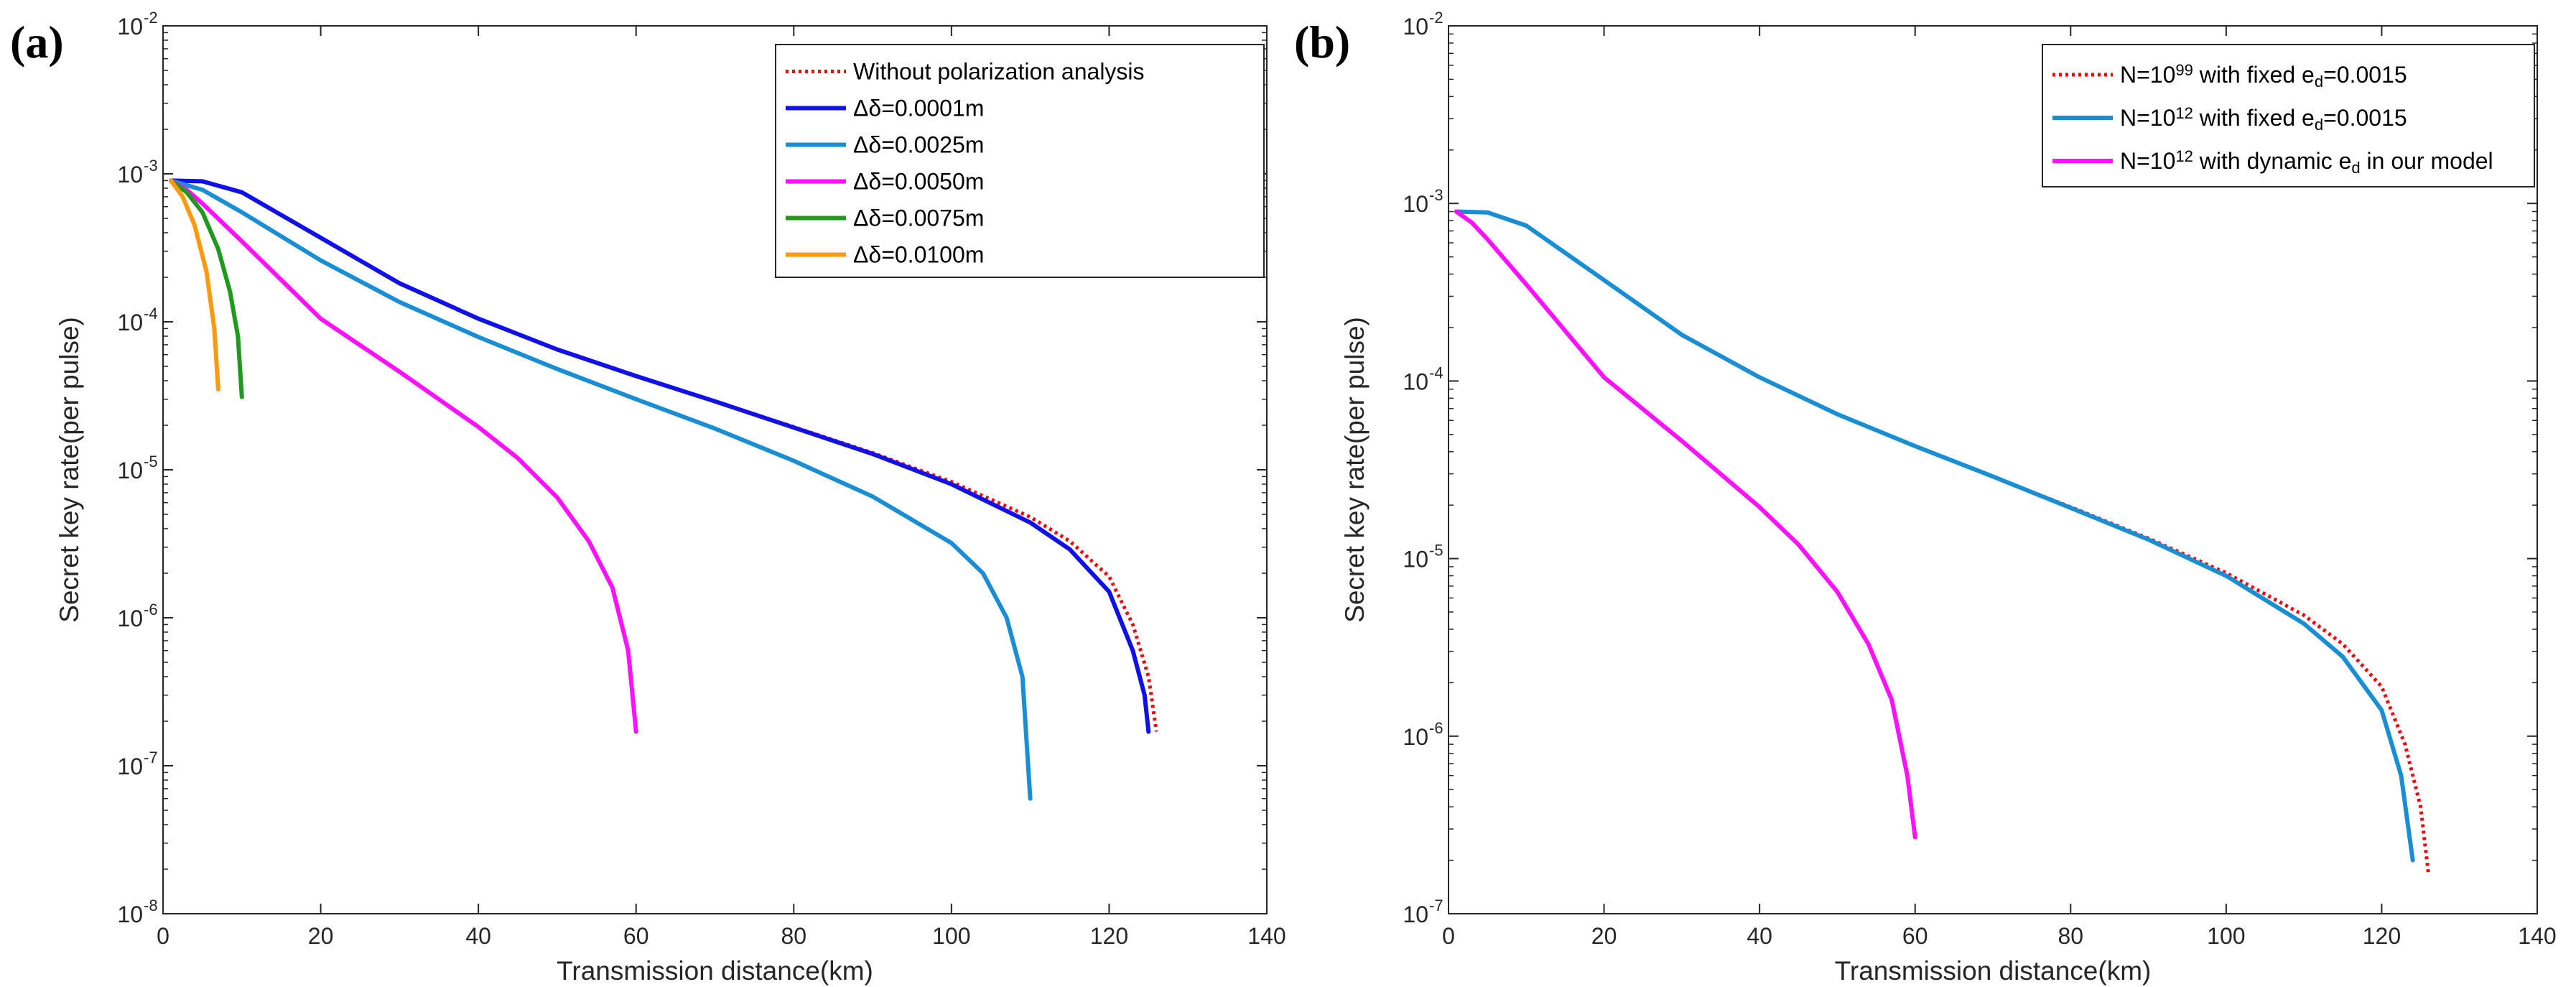  What do you see at coordinates (2263, 118) in the screenshot?
I see `legend-label: N=1012 with fixed ed=0.0015` at bounding box center [2263, 118].